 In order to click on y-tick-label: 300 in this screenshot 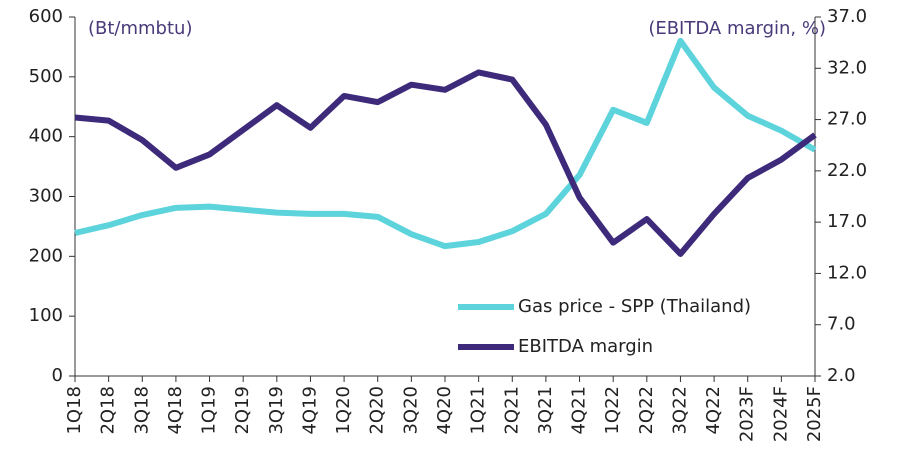, I will do `click(46, 196)`.